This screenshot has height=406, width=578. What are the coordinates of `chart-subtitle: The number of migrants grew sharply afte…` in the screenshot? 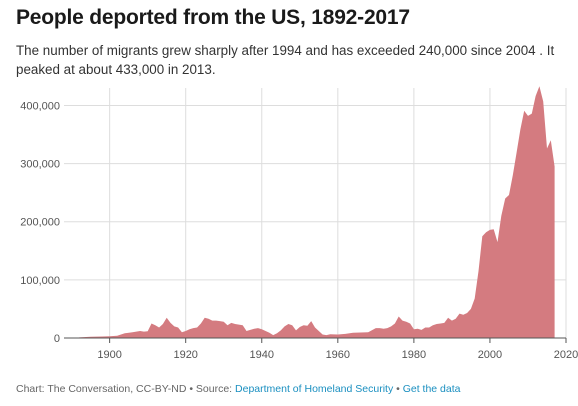 It's located at (285, 60).